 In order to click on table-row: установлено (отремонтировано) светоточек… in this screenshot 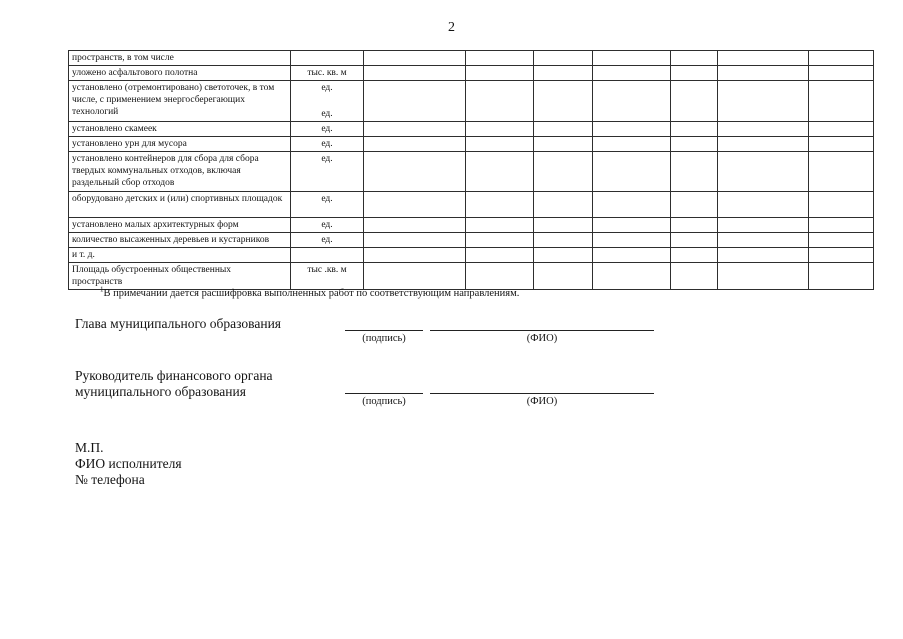, I will do `click(471, 101)`.